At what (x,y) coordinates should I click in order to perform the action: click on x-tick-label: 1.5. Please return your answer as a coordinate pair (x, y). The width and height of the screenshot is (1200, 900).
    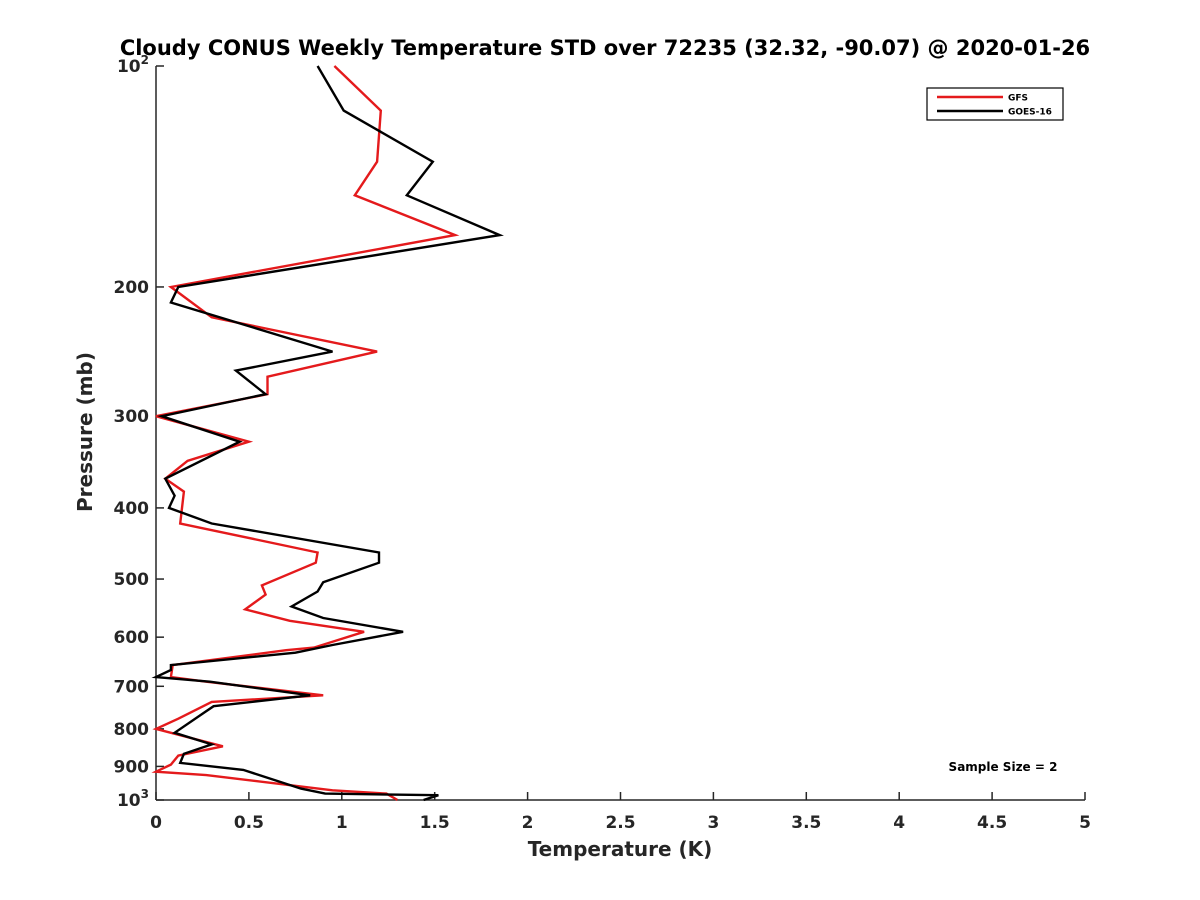
    Looking at the image, I should click on (435, 823).